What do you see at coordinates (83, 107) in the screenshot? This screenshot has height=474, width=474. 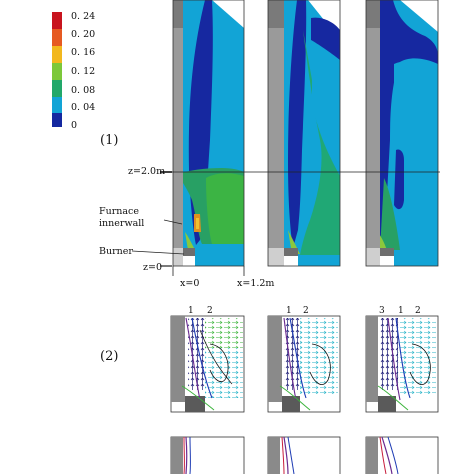 I see `colorbar-tick-label: 0. 04` at bounding box center [83, 107].